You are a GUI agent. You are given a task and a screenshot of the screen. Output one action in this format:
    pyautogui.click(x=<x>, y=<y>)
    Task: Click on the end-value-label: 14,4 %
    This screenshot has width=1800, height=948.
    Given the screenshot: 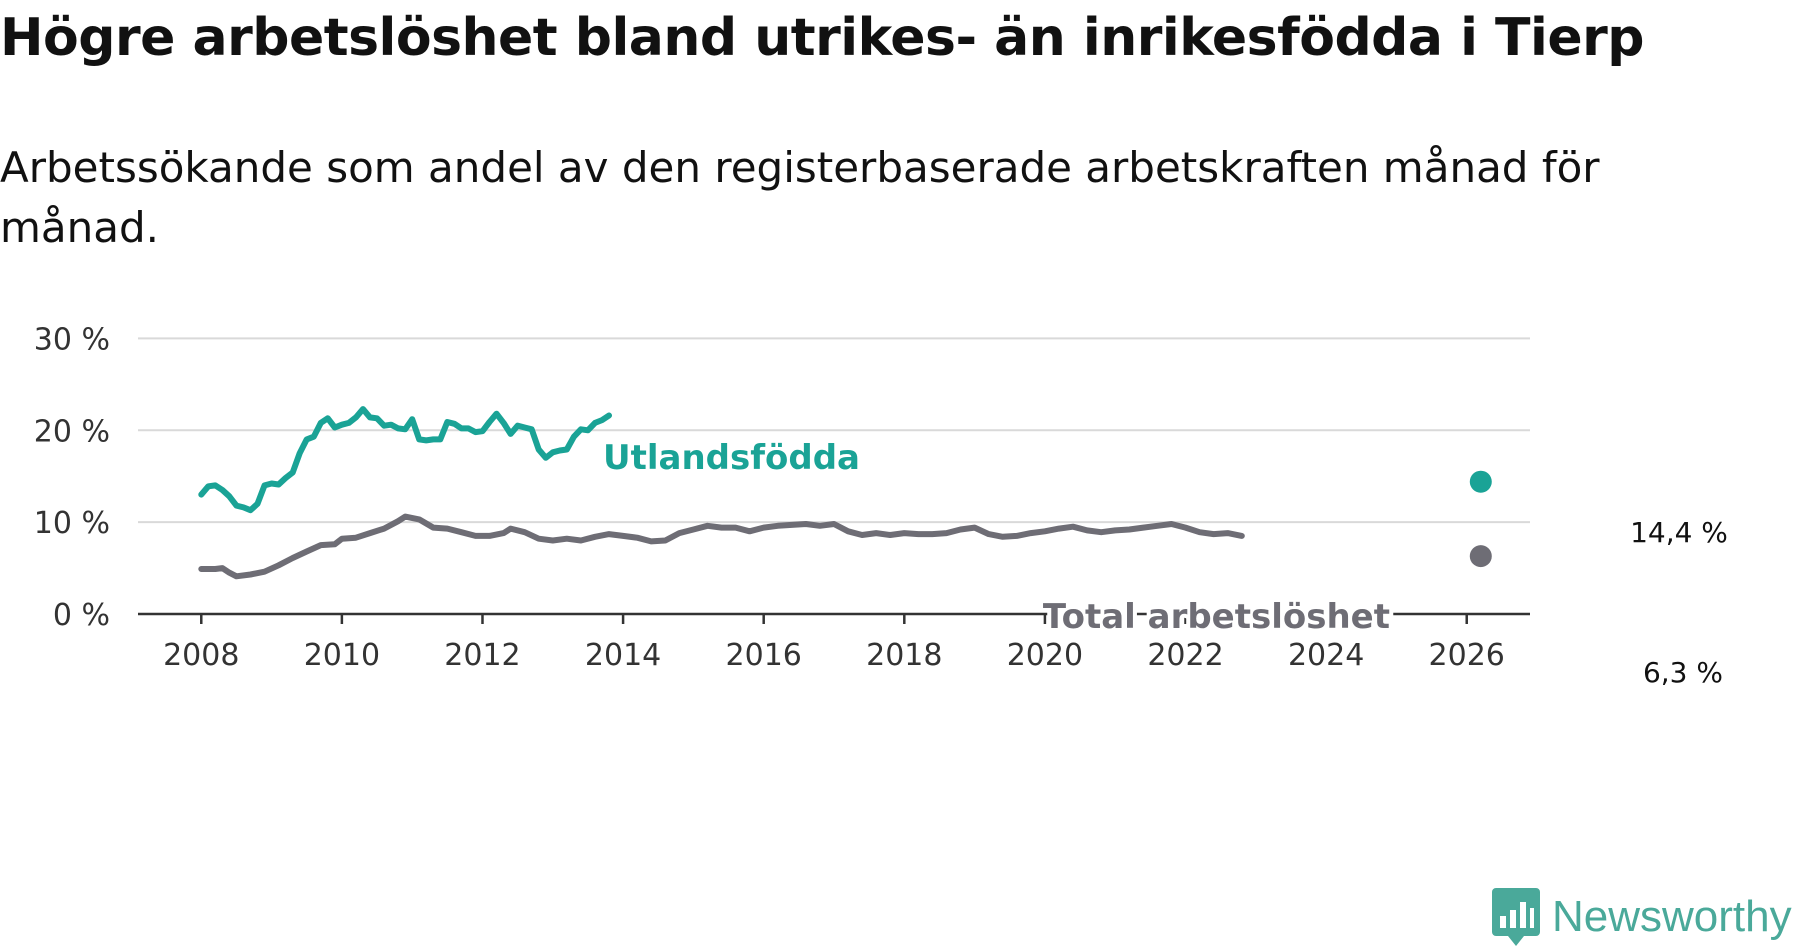 What is the action you would take?
    pyautogui.click(x=1679, y=532)
    